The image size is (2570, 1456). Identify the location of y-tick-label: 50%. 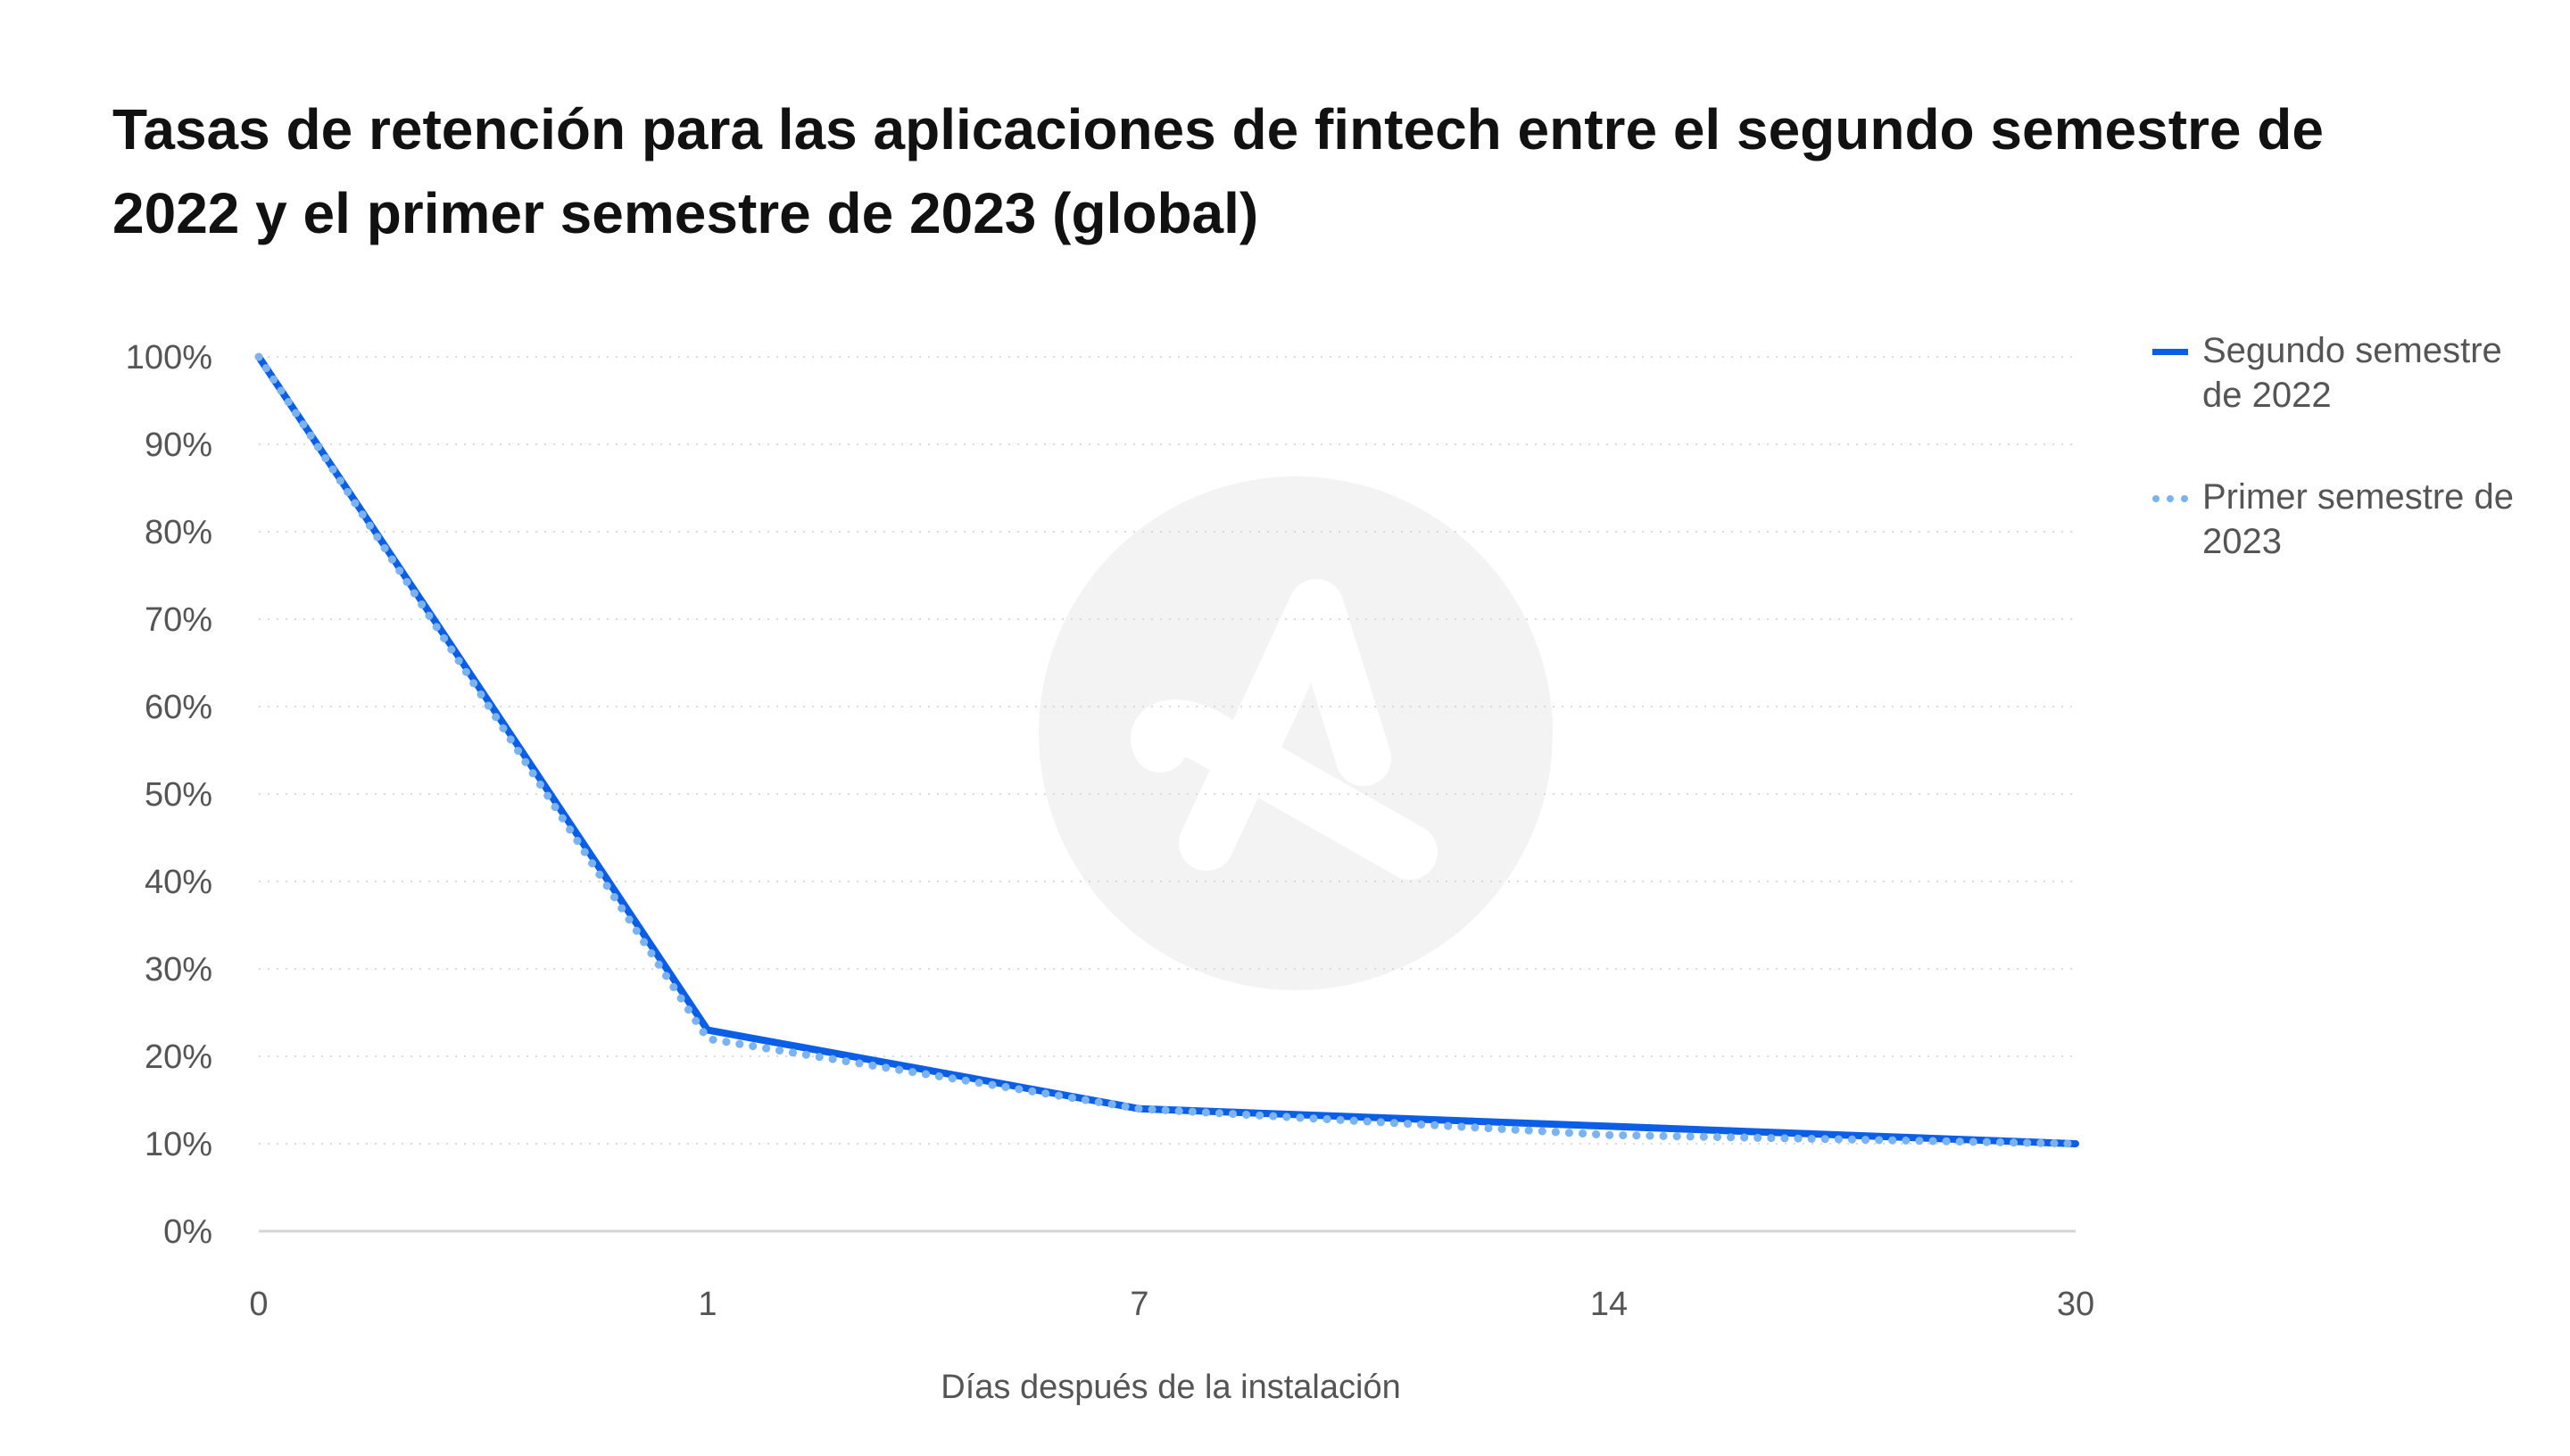
(178, 795).